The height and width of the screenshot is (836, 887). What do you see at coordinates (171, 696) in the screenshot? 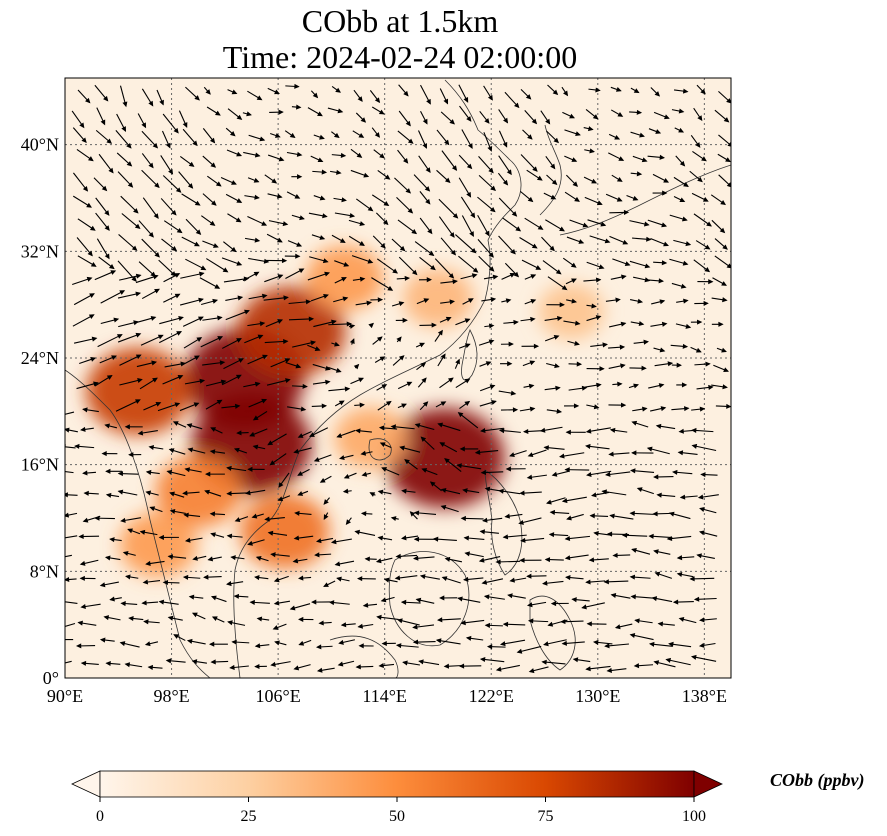
I see `lon-tick-label: 98°E` at bounding box center [171, 696].